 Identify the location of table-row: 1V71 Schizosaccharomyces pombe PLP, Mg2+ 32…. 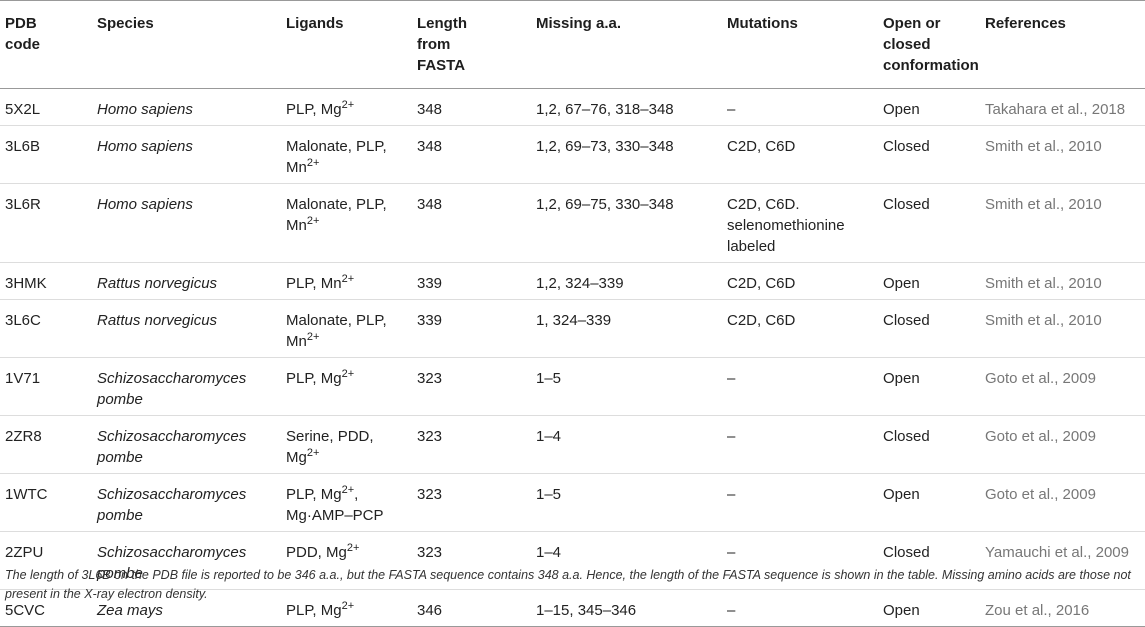
(572, 386).